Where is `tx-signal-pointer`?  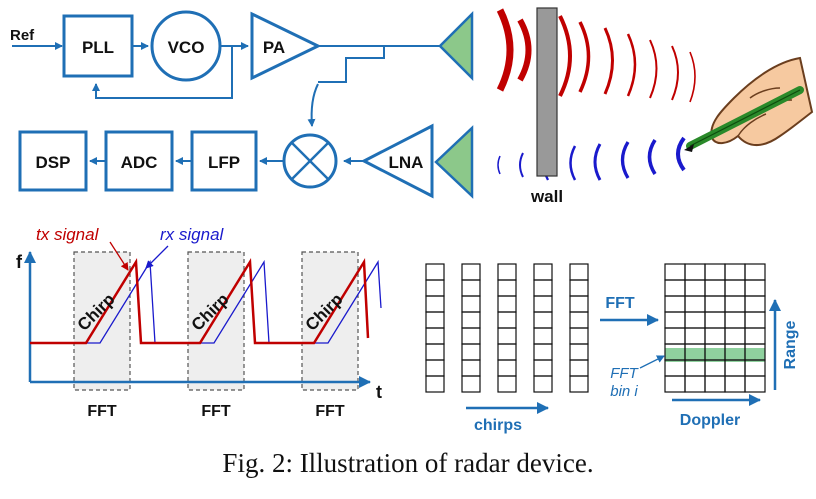
tx-signal-pointer is located at coordinates (119, 256).